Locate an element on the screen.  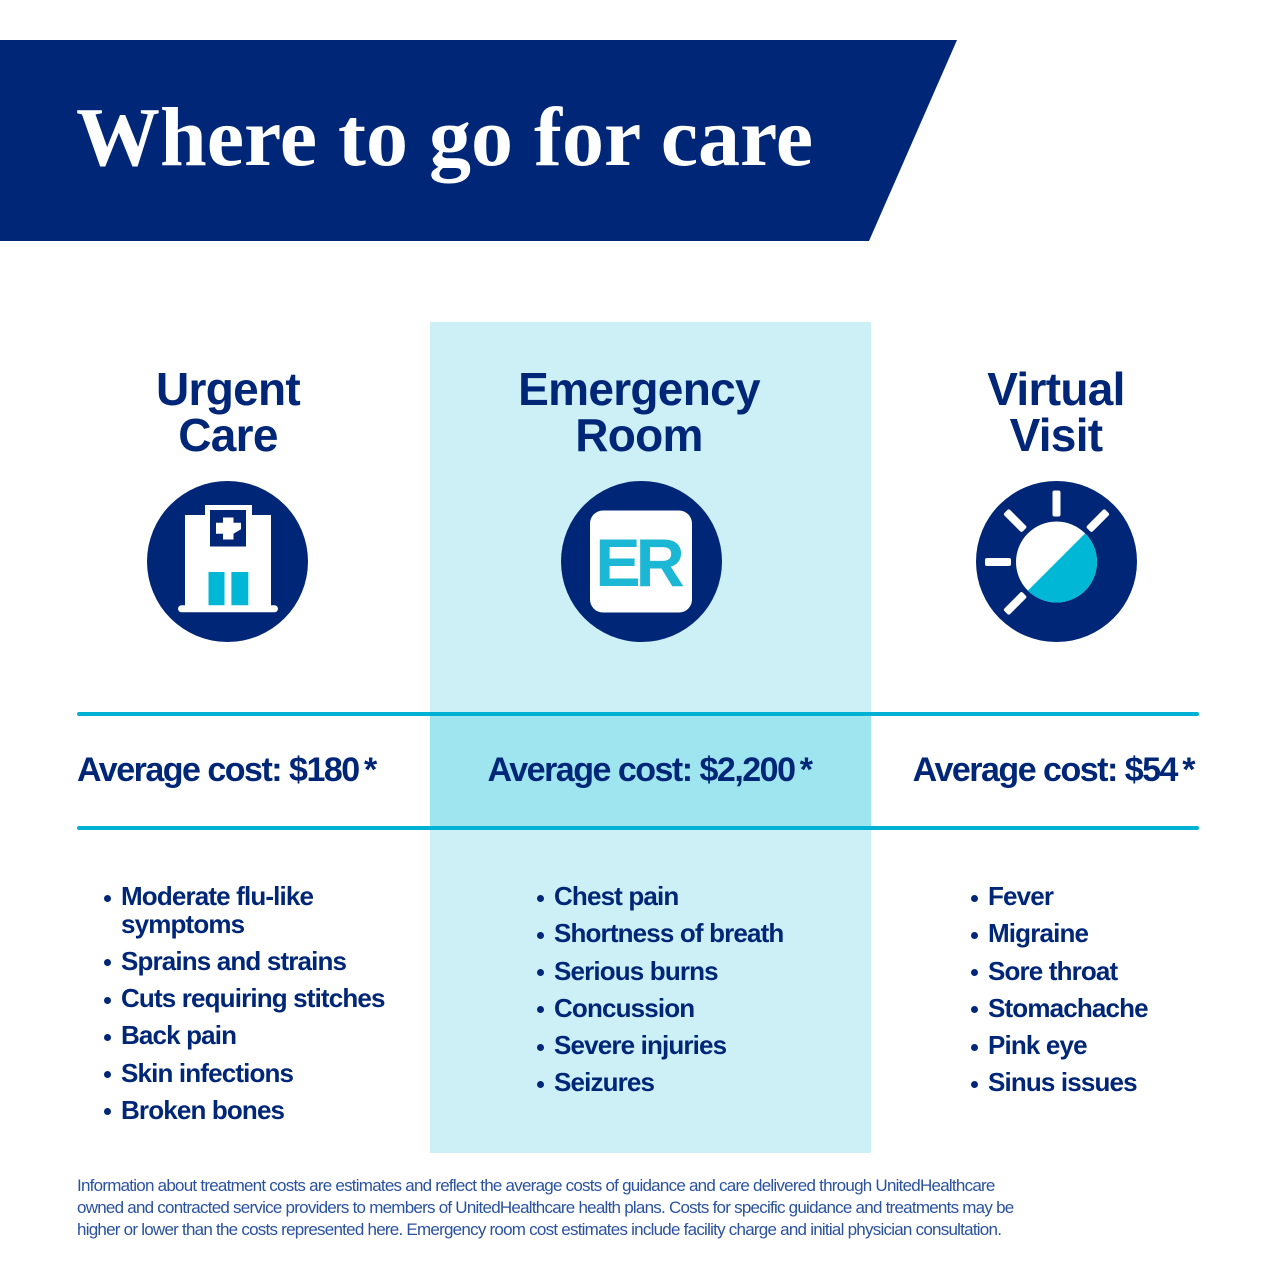
svg-text: ER is located at coordinates (639, 563).